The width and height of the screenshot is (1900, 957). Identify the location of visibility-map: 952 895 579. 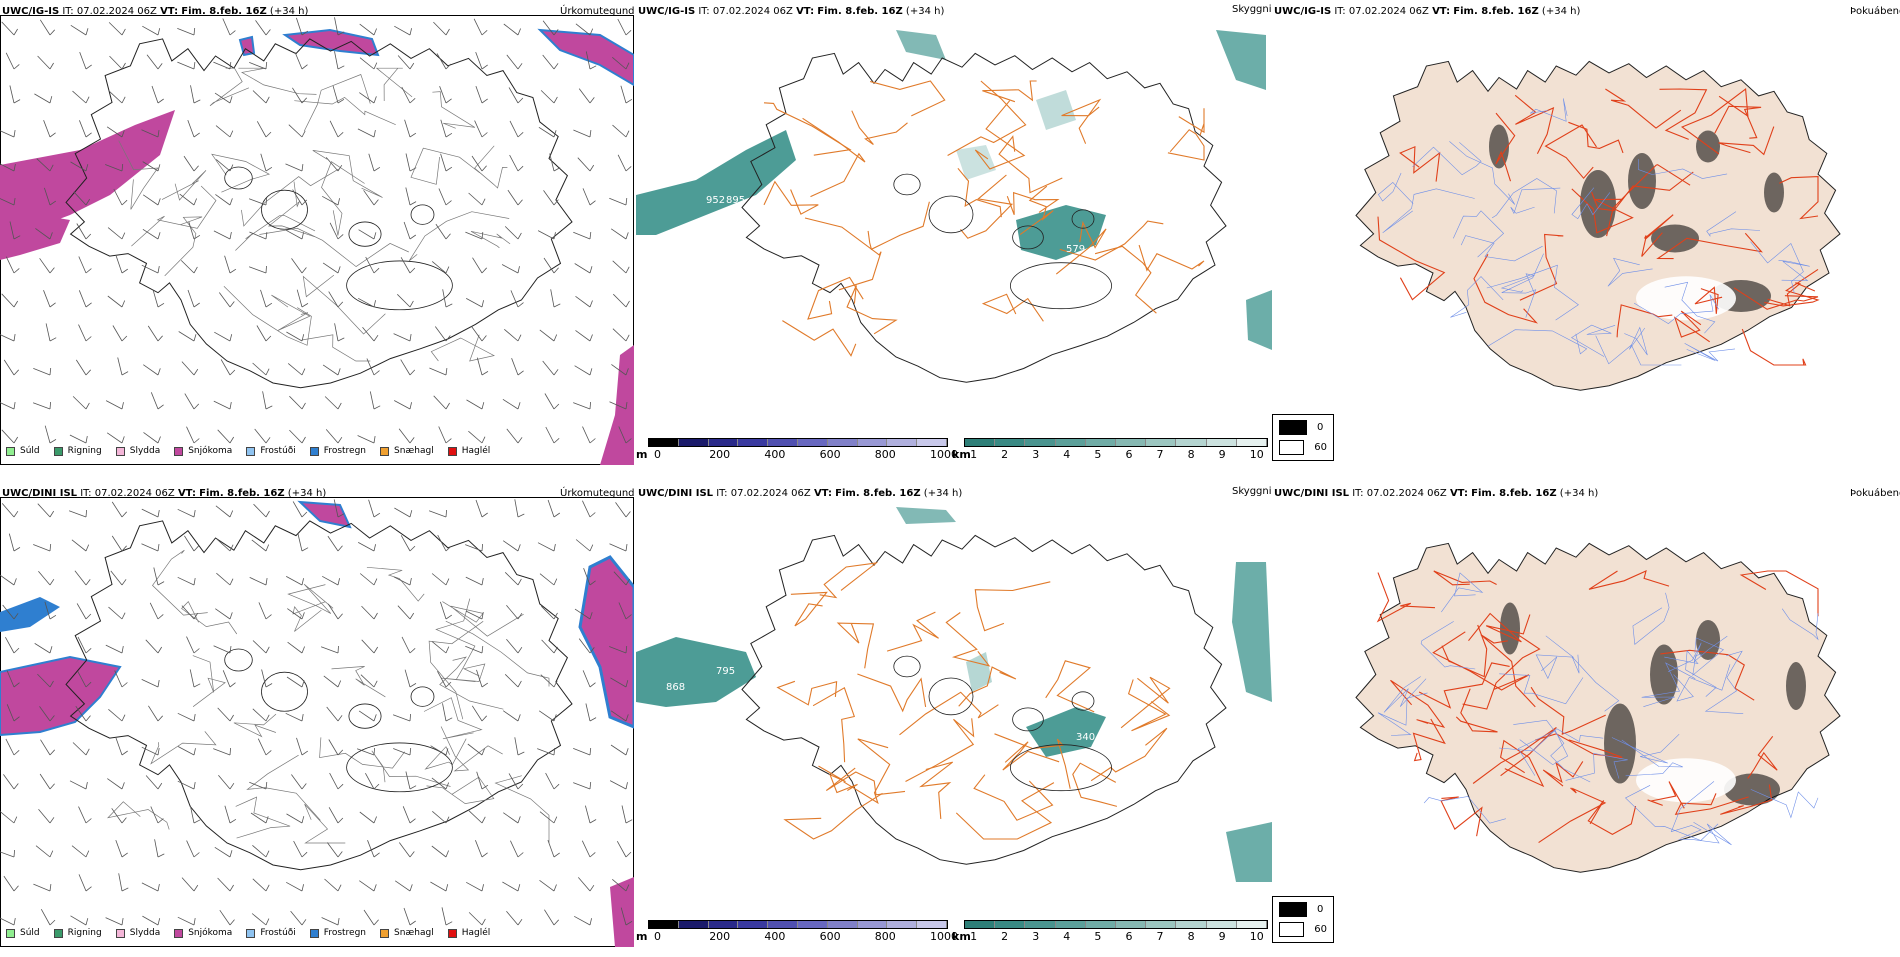
(954, 230).